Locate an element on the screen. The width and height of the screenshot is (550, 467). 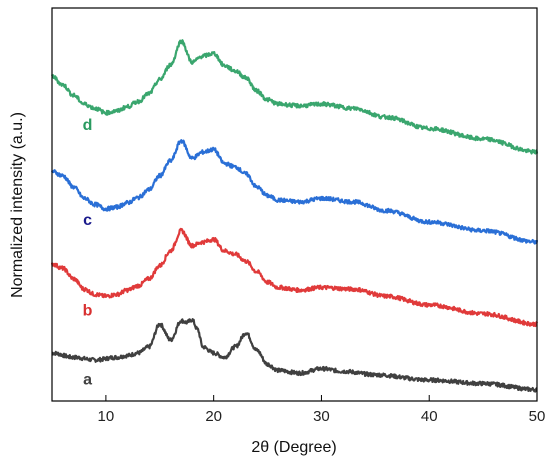
curve-labels-group: a b c d is located at coordinates (88, 252).